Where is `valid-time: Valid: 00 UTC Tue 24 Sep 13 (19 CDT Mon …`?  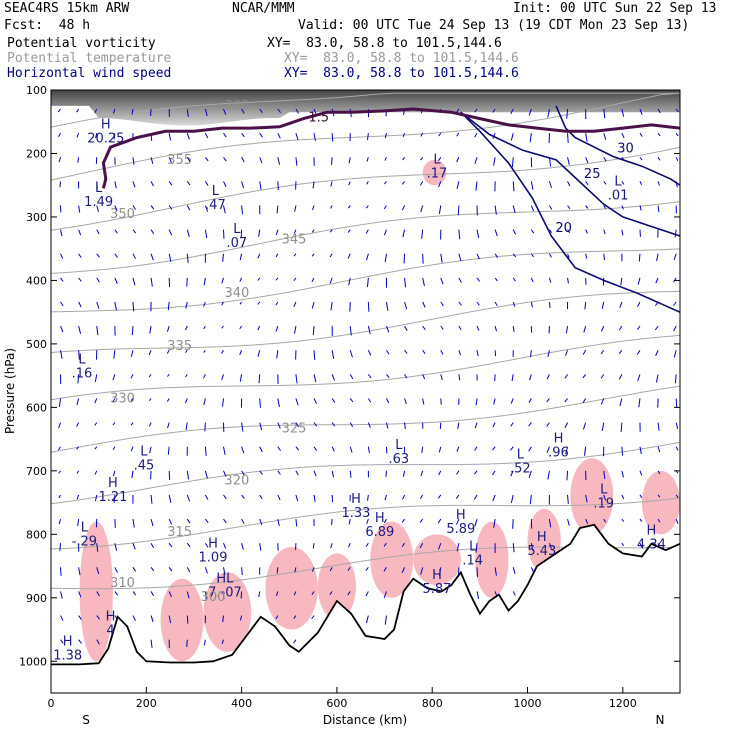
valid-time: Valid: 00 UTC Tue 24 Sep 13 (19 CDT Mon … is located at coordinates (494, 25).